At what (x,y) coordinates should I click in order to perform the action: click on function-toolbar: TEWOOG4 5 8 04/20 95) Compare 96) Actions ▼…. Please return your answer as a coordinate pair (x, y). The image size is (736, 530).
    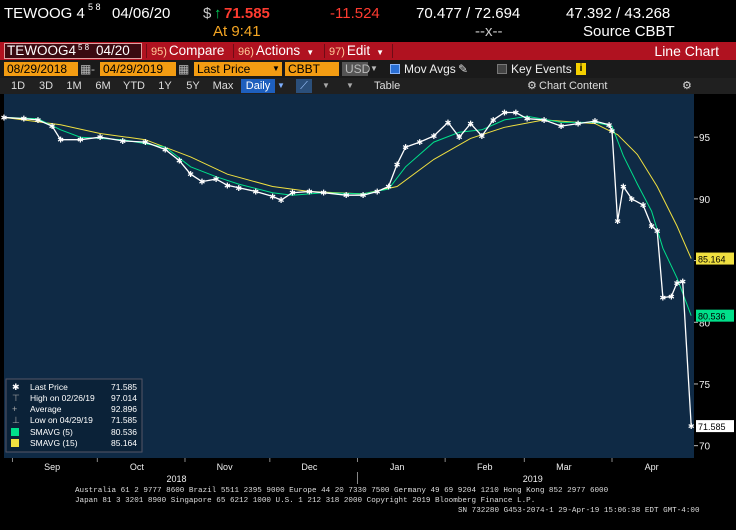
    Looking at the image, I should click on (368, 51).